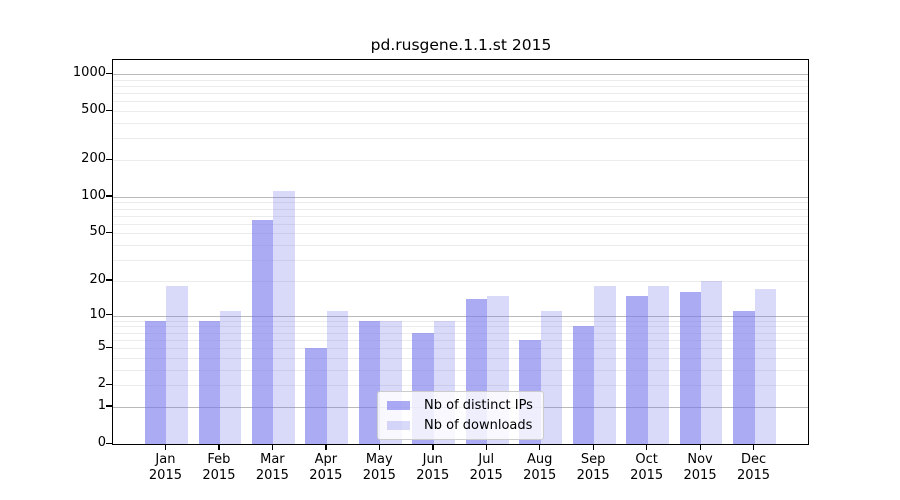 The height and width of the screenshot is (500, 900). Describe the element at coordinates (398, 425) in the screenshot. I see `legend-swatch-downloads` at that location.